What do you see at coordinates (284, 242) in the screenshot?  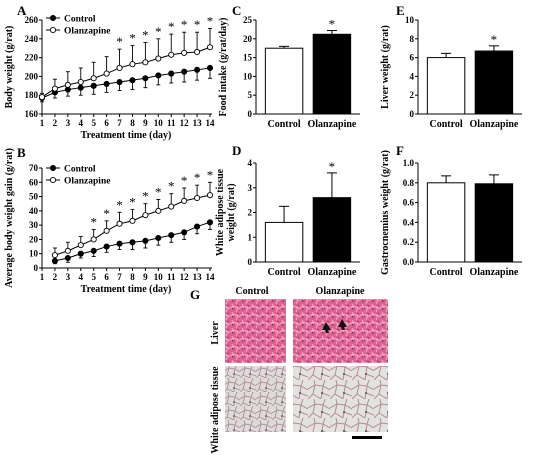 I see `panel-d-chart-bar-control` at bounding box center [284, 242].